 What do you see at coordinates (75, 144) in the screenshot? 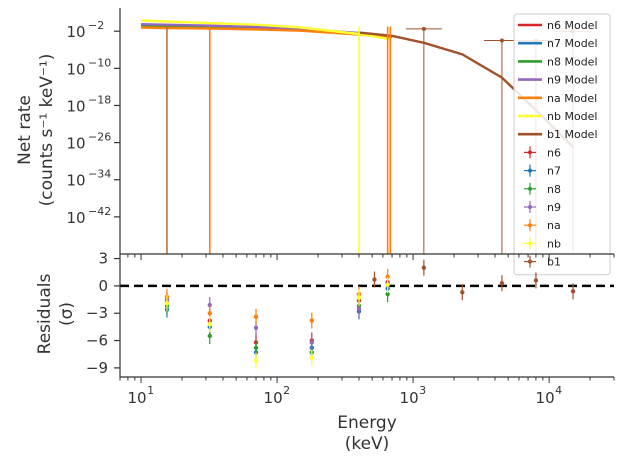
I see `top-ytick-label-3: 10` at bounding box center [75, 144].